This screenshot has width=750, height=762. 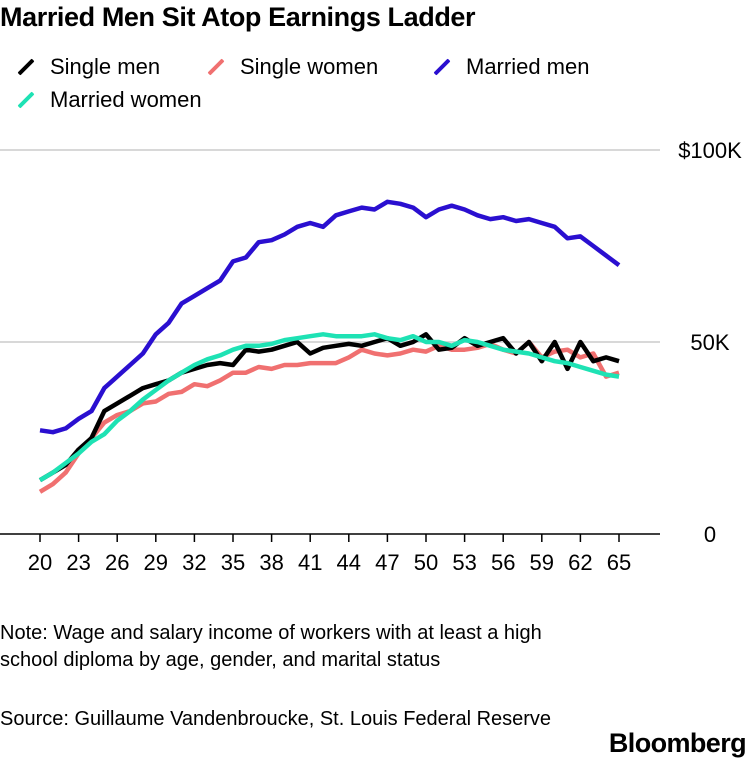 I want to click on x-tick-label-8: 44, so click(x=349, y=562).